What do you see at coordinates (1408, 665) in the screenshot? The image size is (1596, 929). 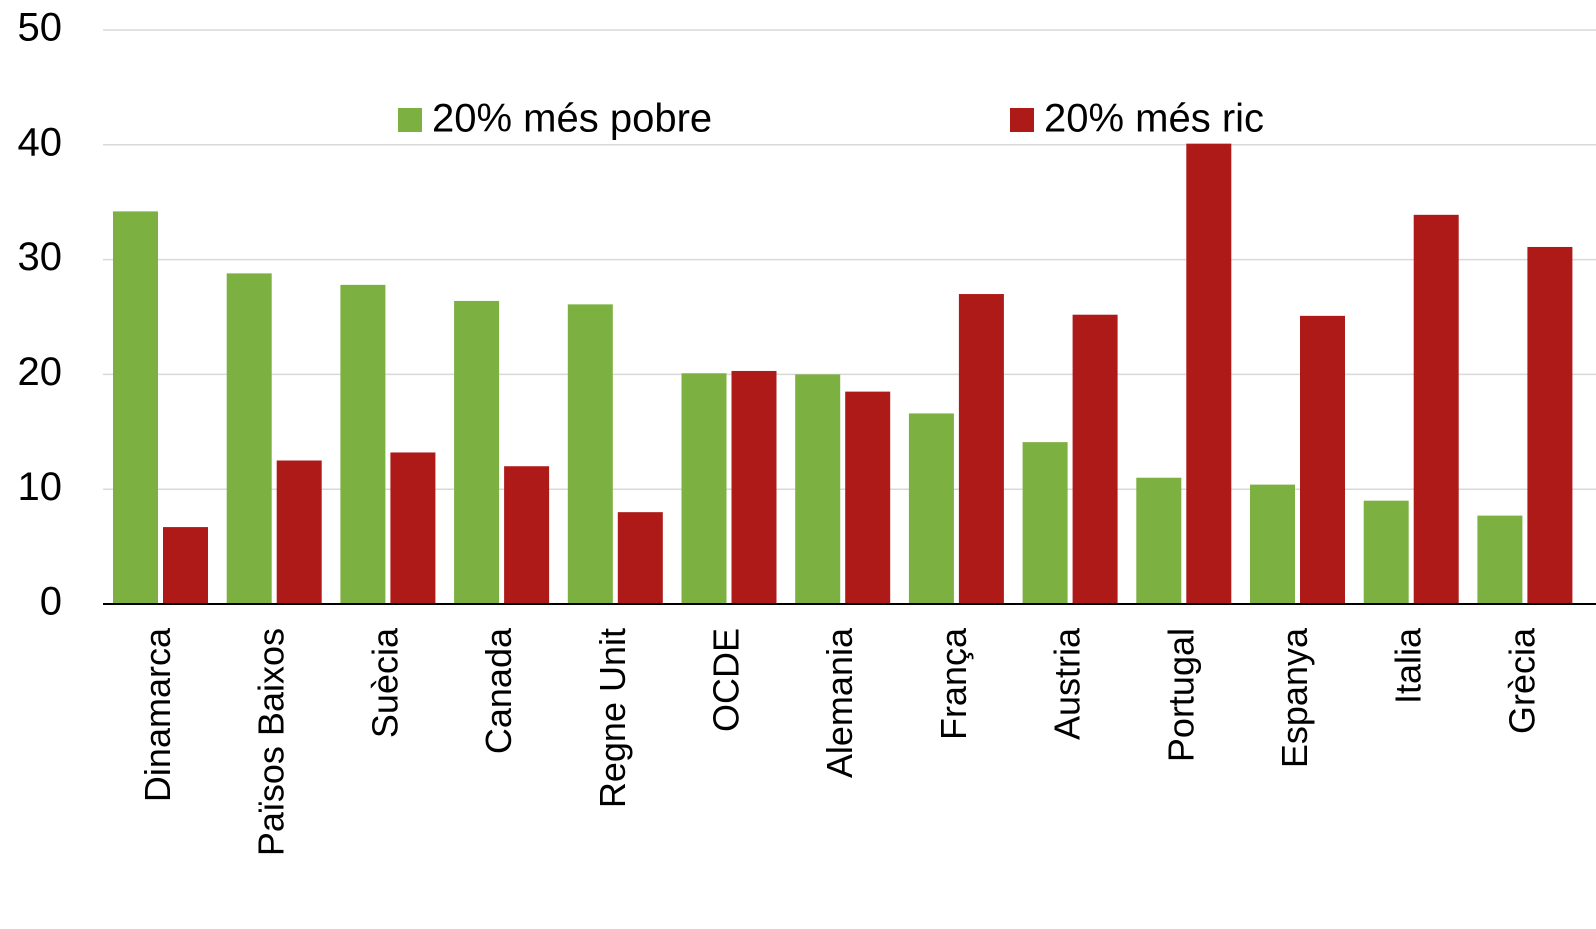 I see `x-tick-label: Italia` at bounding box center [1408, 665].